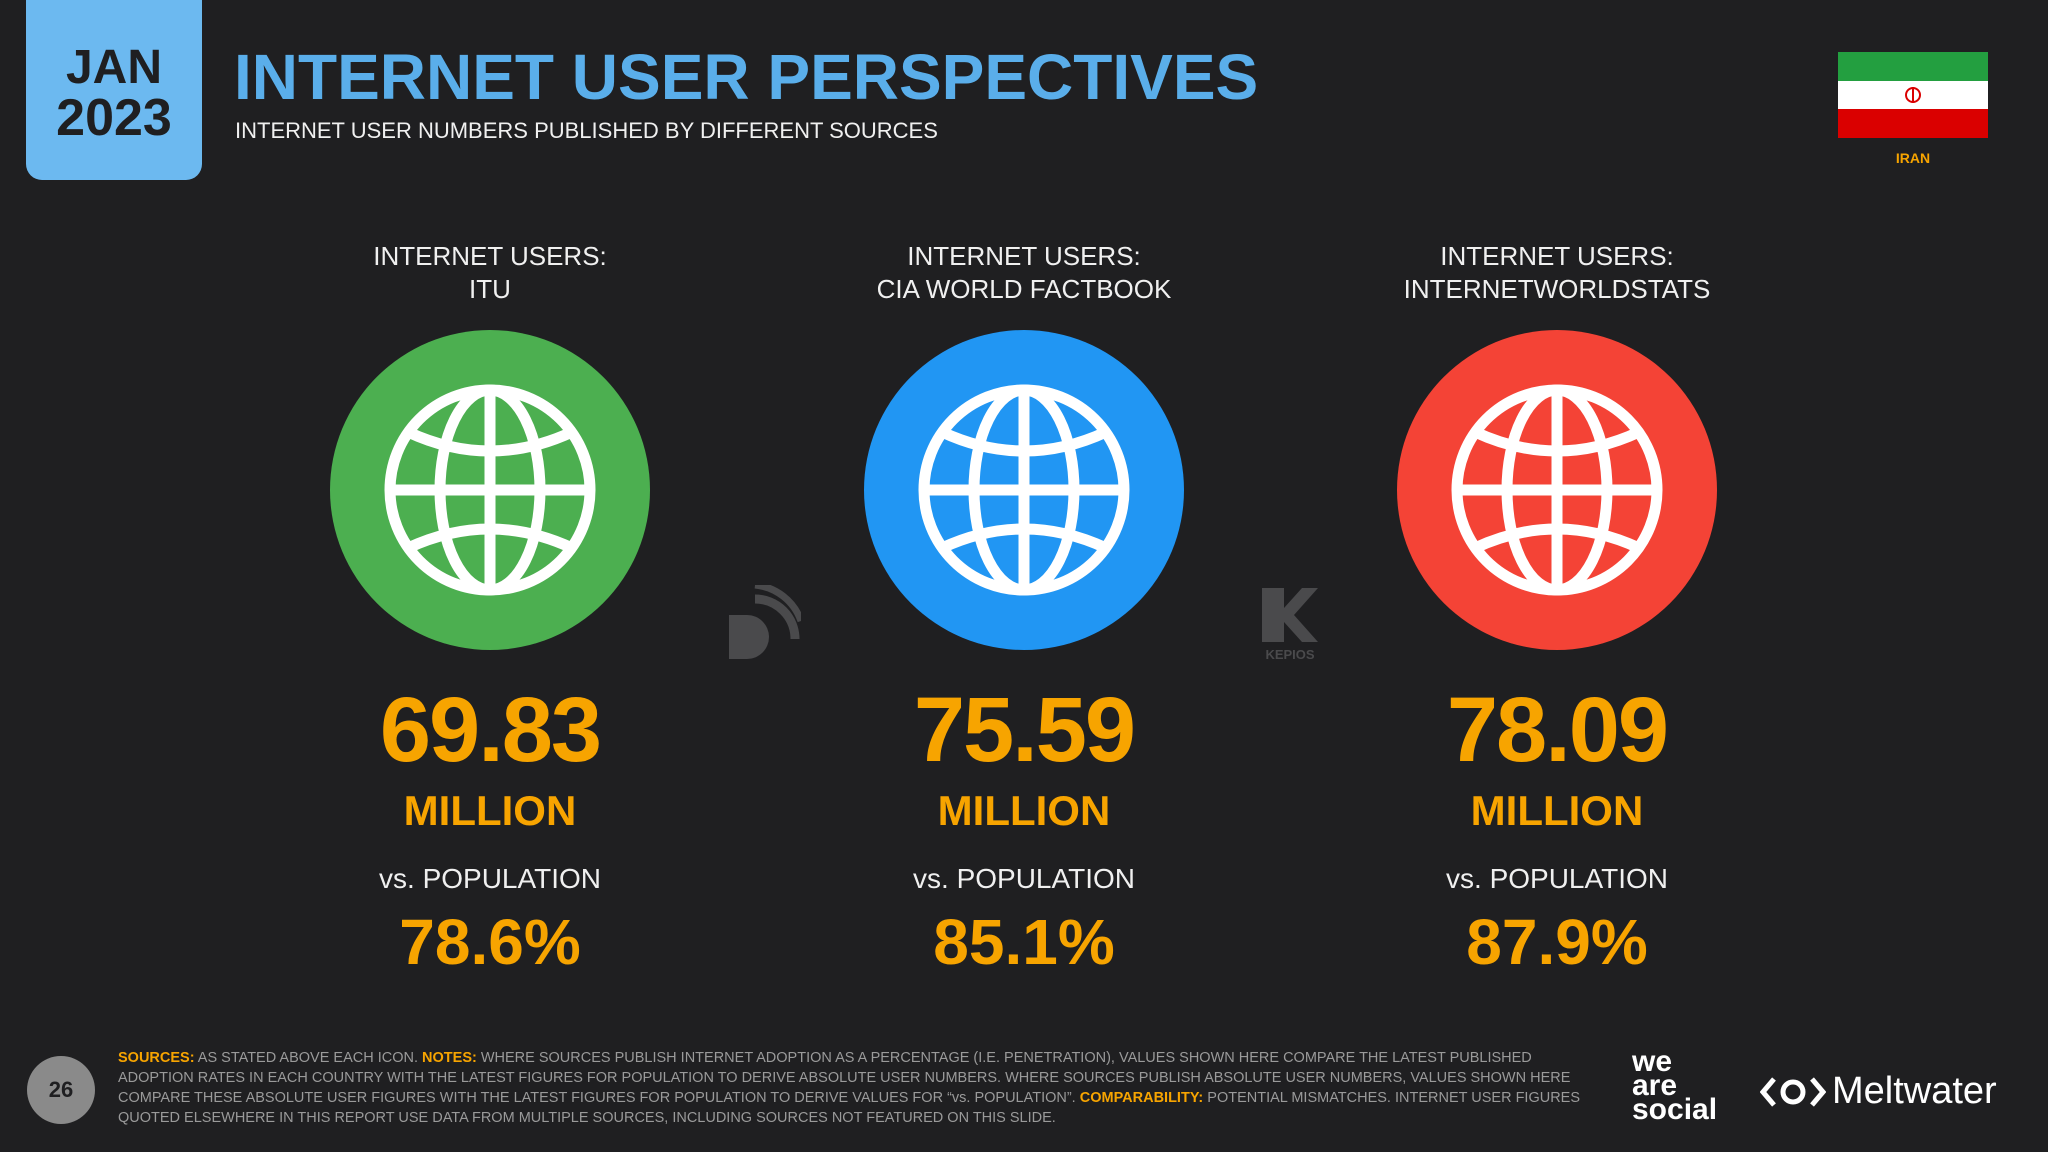 This screenshot has width=2048, height=1152. Describe the element at coordinates (1557, 272) in the screenshot. I see `source-label: INTERNET USERS: INTERNETWORLDSTATS` at that location.